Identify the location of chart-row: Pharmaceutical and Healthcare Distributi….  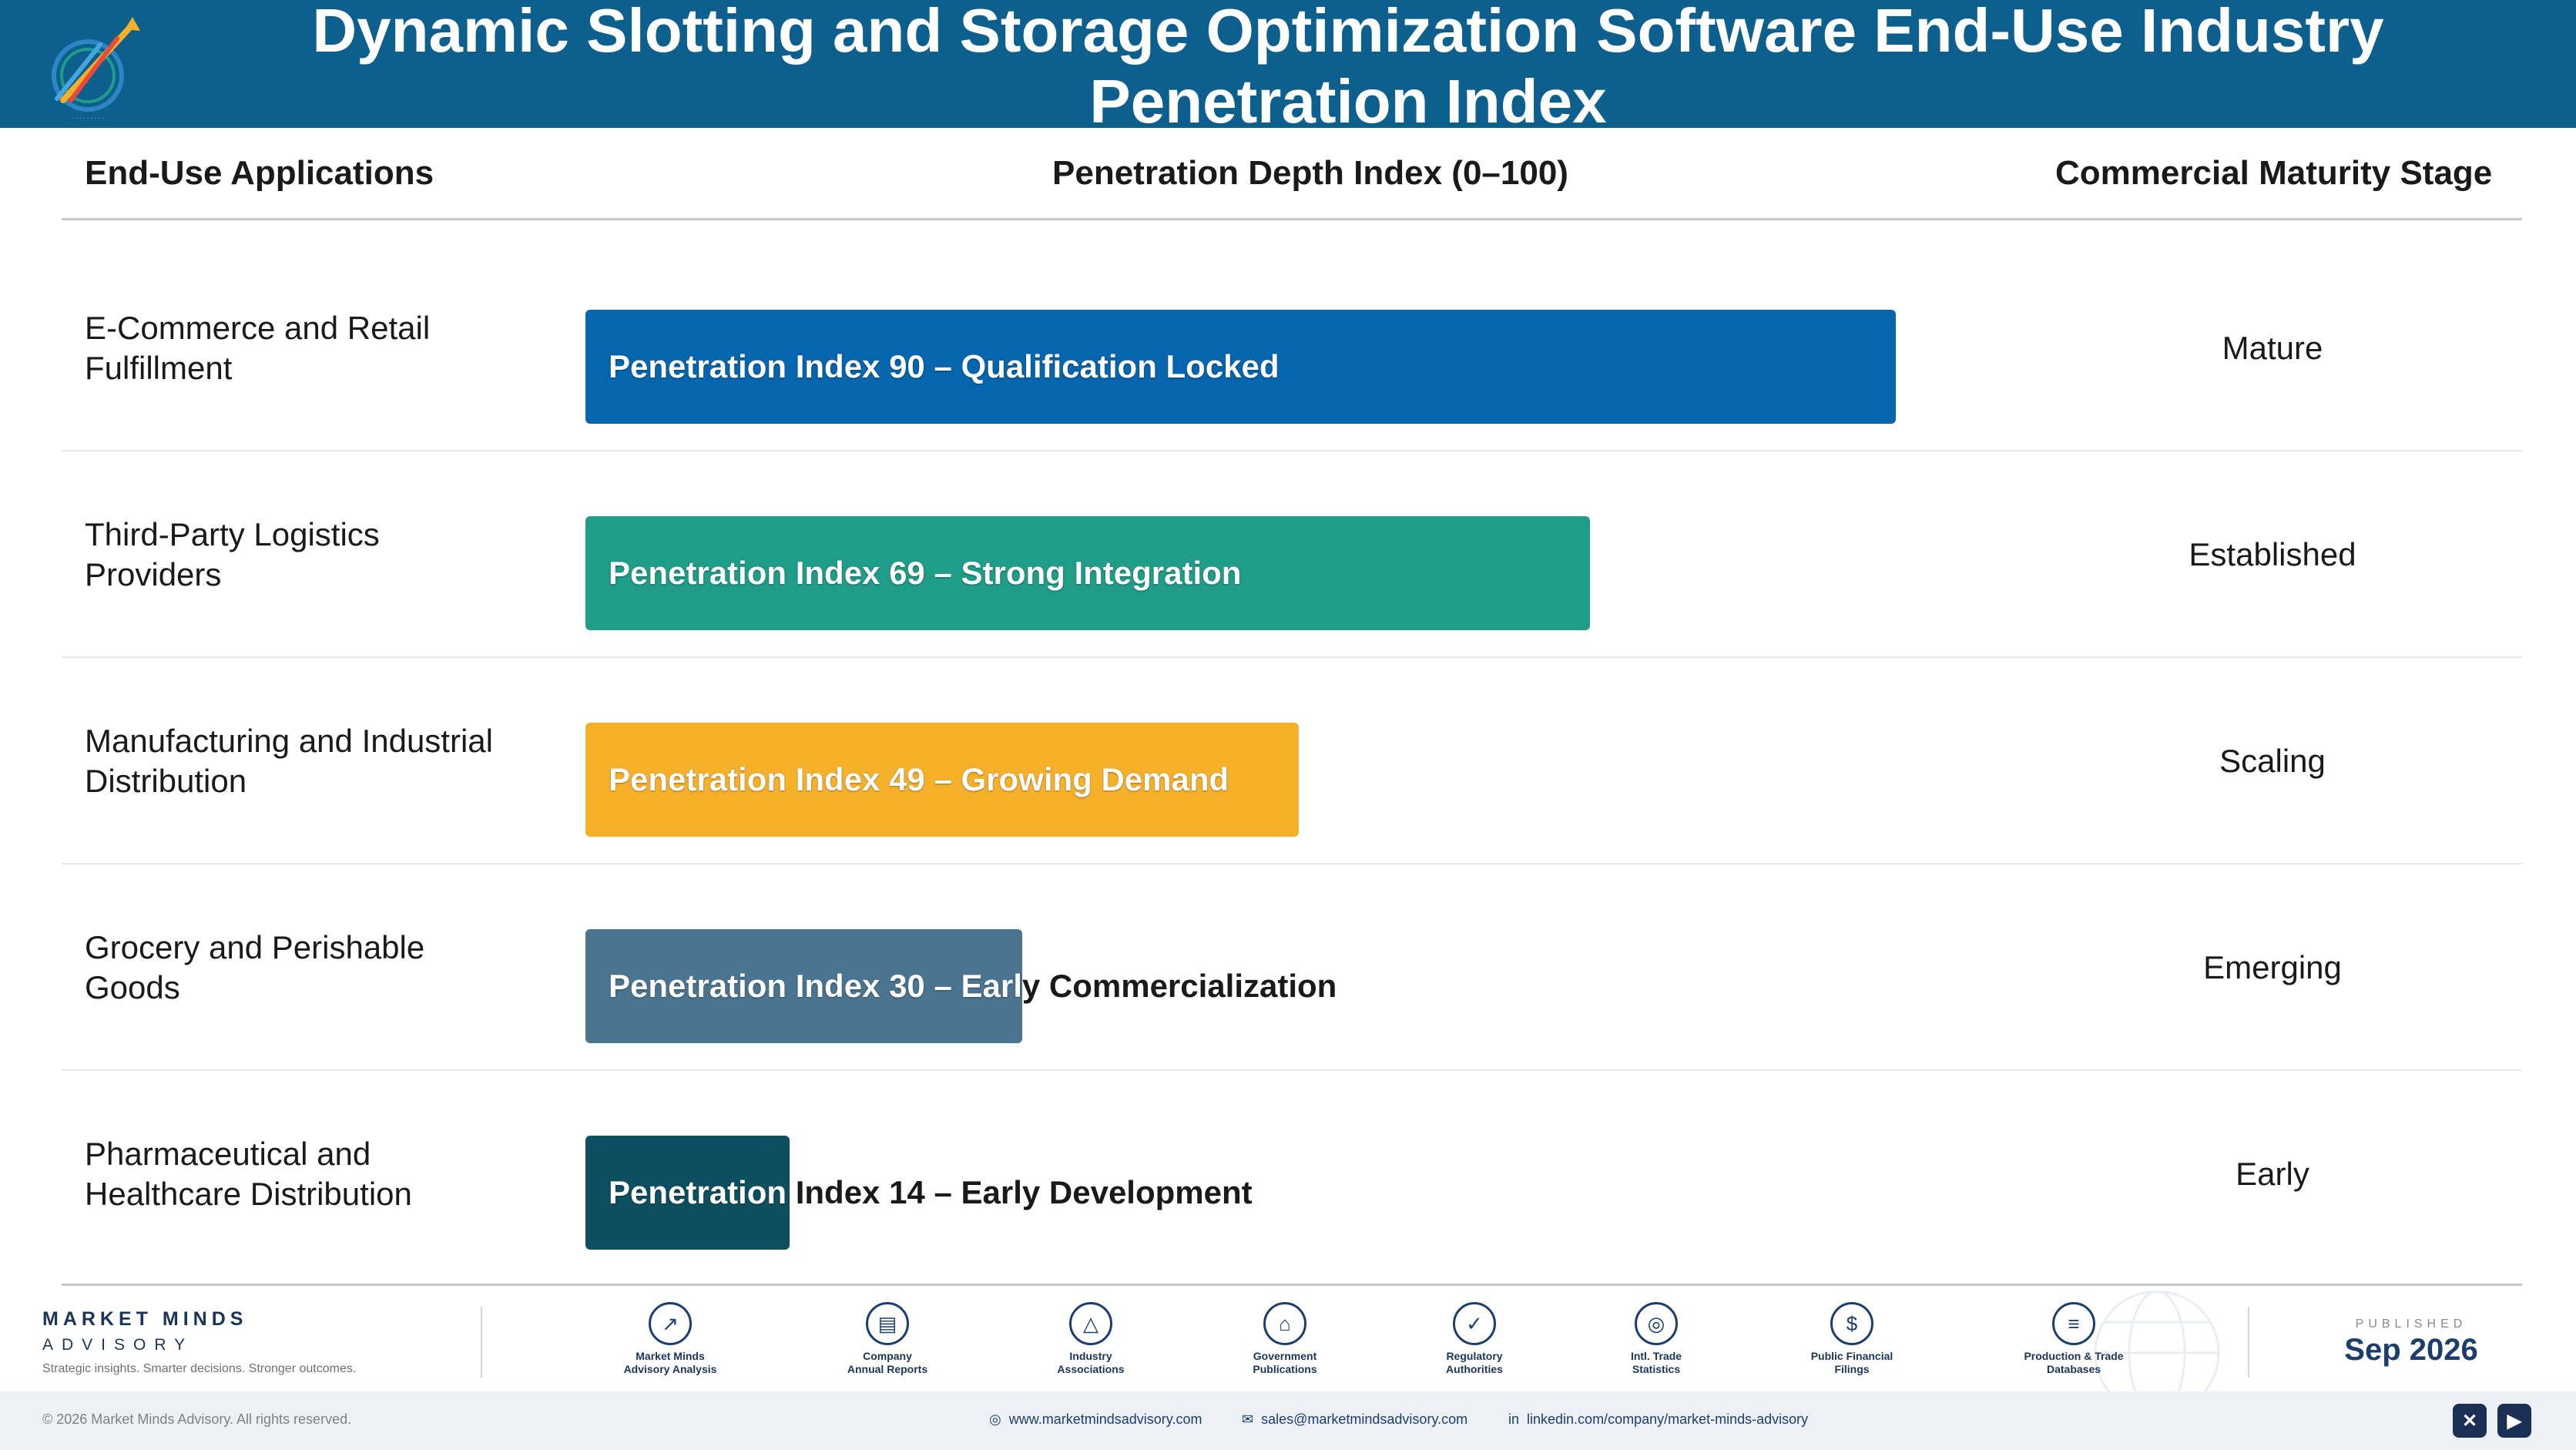
(1288, 1174).